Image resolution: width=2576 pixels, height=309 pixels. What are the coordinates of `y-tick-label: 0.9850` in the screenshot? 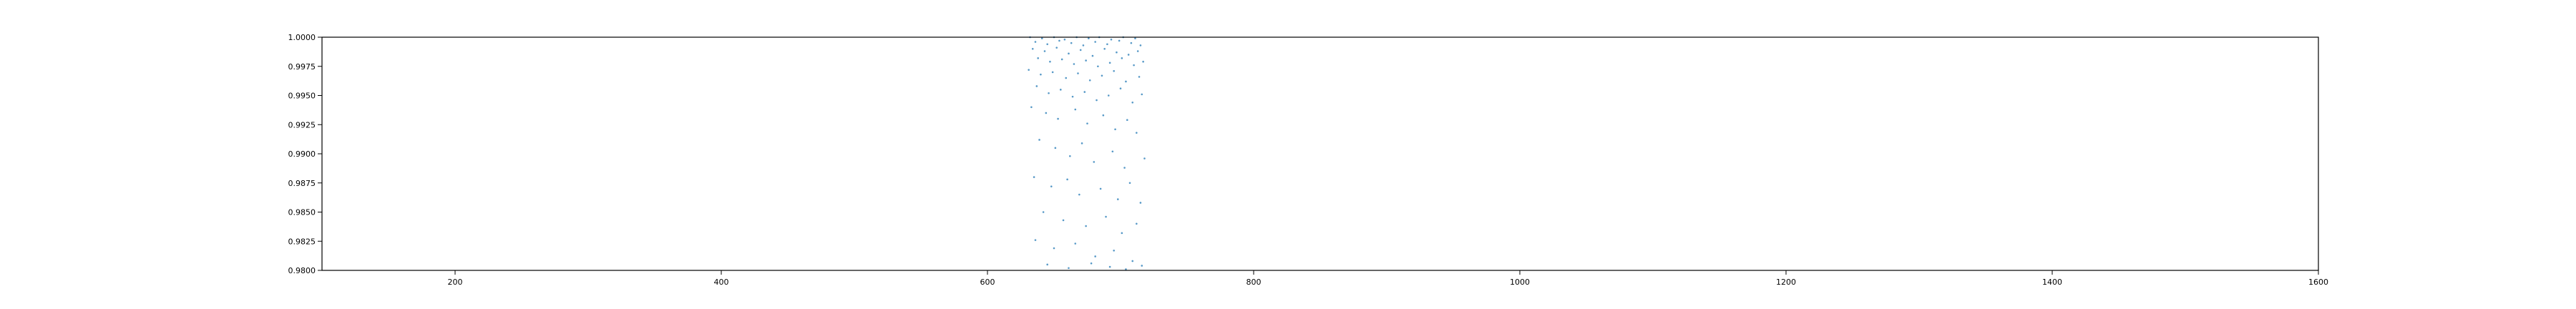 It's located at (302, 212).